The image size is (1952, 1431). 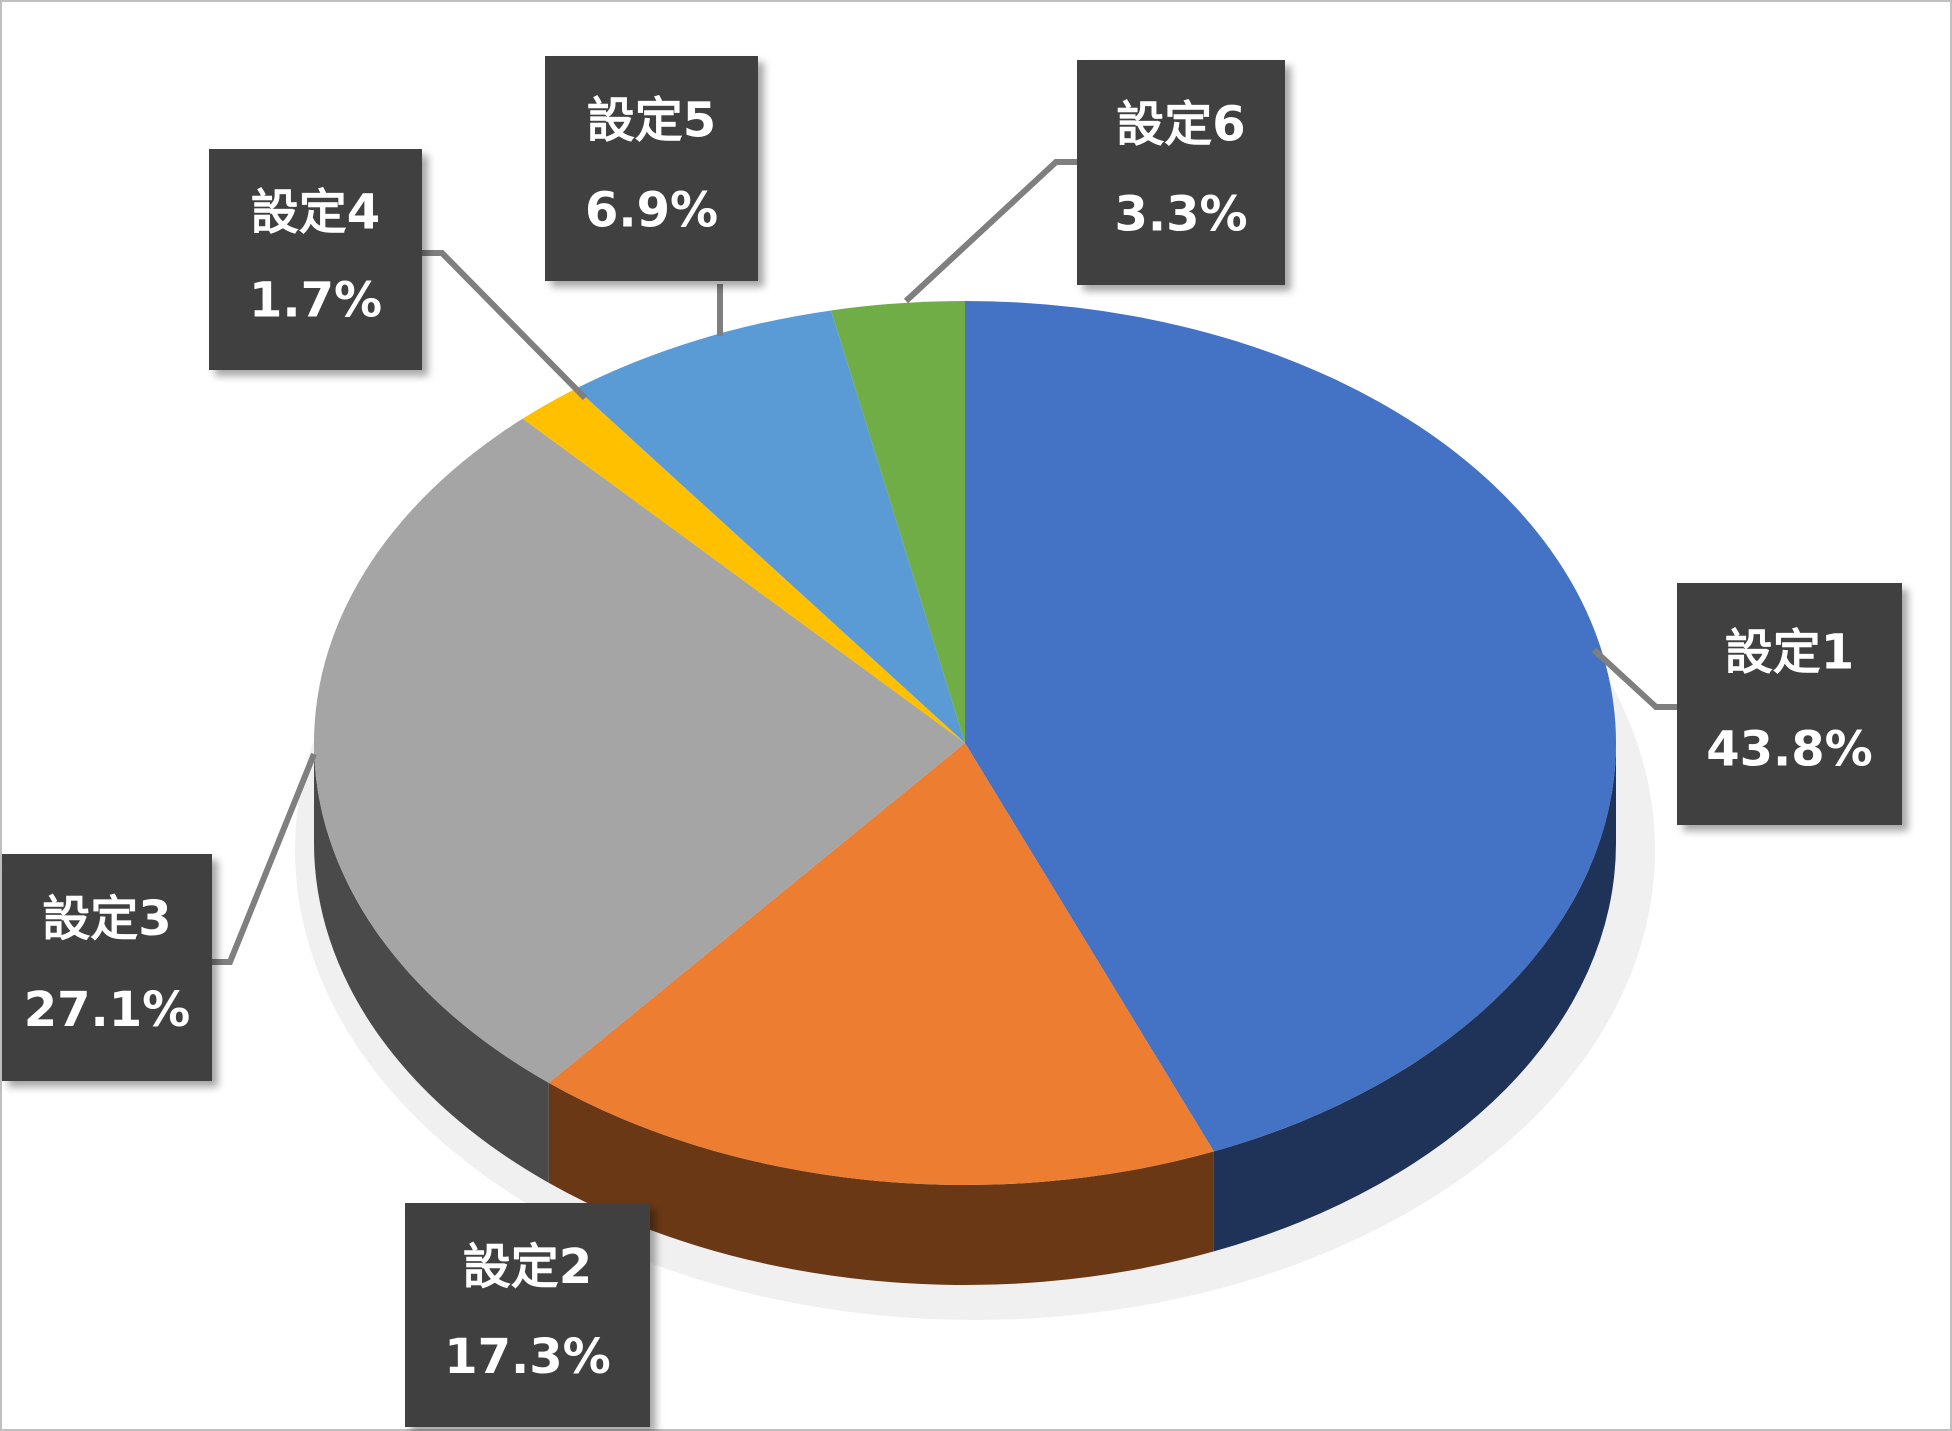 What do you see at coordinates (527, 1267) in the screenshot?
I see `category-label: 設定2` at bounding box center [527, 1267].